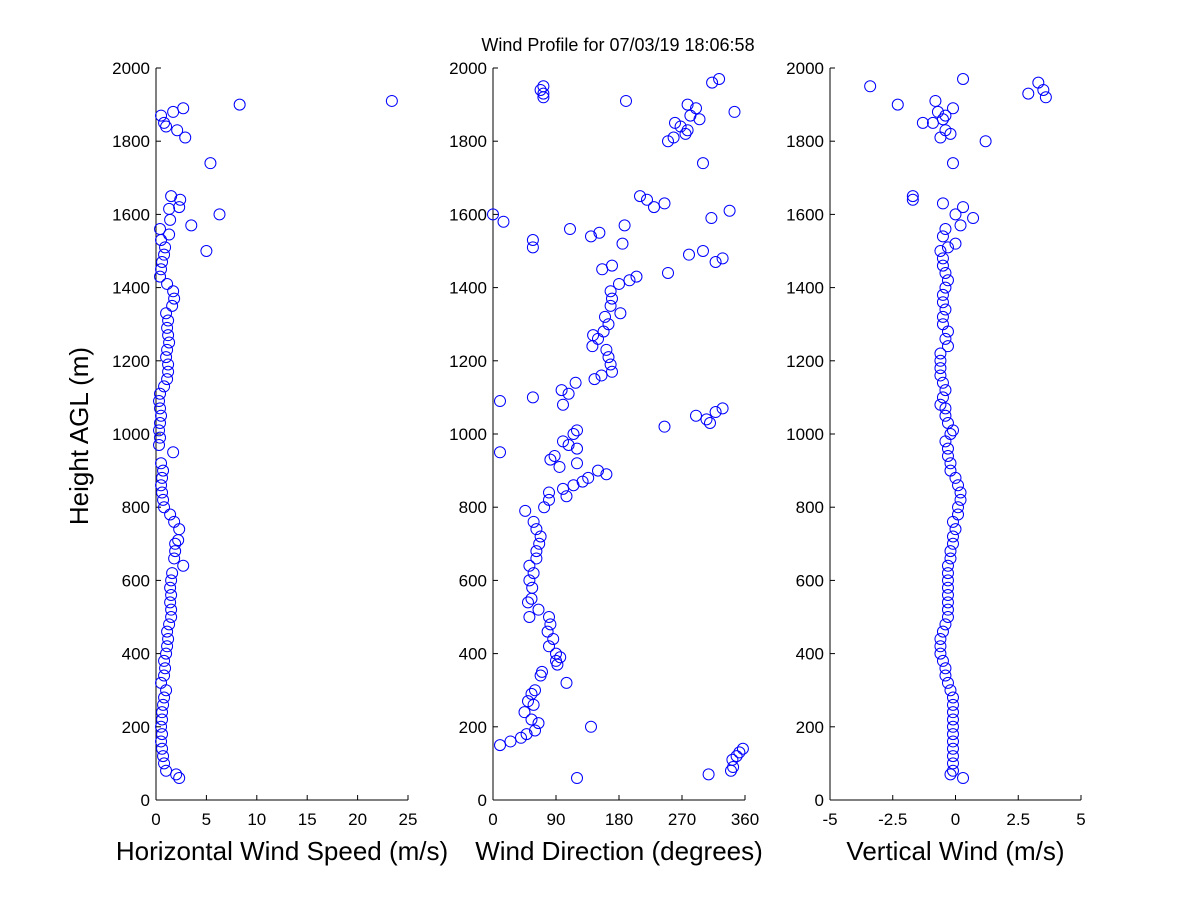 Image resolution: width=1200 pixels, height=900 pixels. Describe the element at coordinates (473, 654) in the screenshot. I see `y-tick-label: 400` at that location.